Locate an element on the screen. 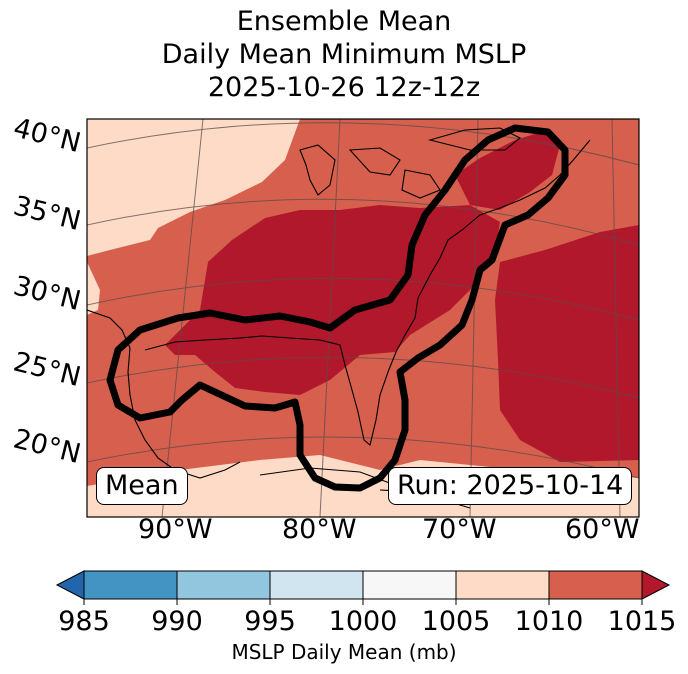  colorbar-tick-1015: 1015 is located at coordinates (642, 621).